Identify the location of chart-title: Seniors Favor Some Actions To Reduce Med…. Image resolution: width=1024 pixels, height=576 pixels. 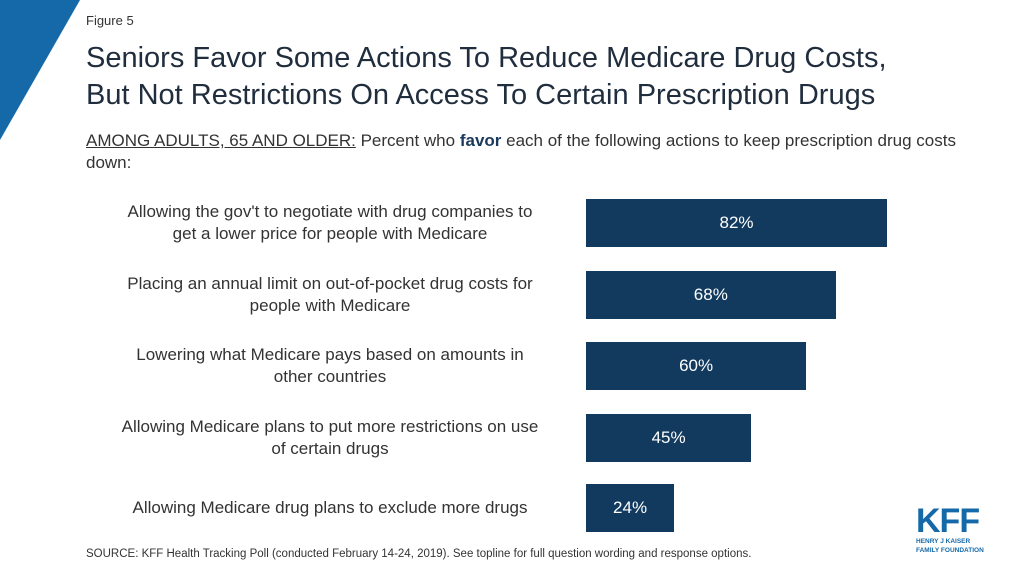
(546, 77).